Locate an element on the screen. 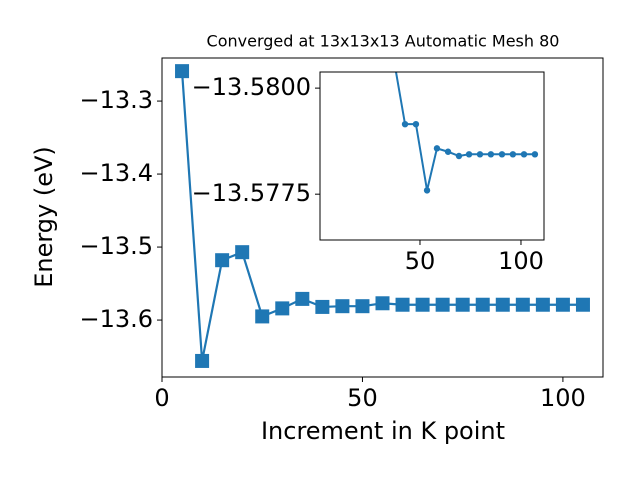  x-tick-label: 0 is located at coordinates (161, 398).